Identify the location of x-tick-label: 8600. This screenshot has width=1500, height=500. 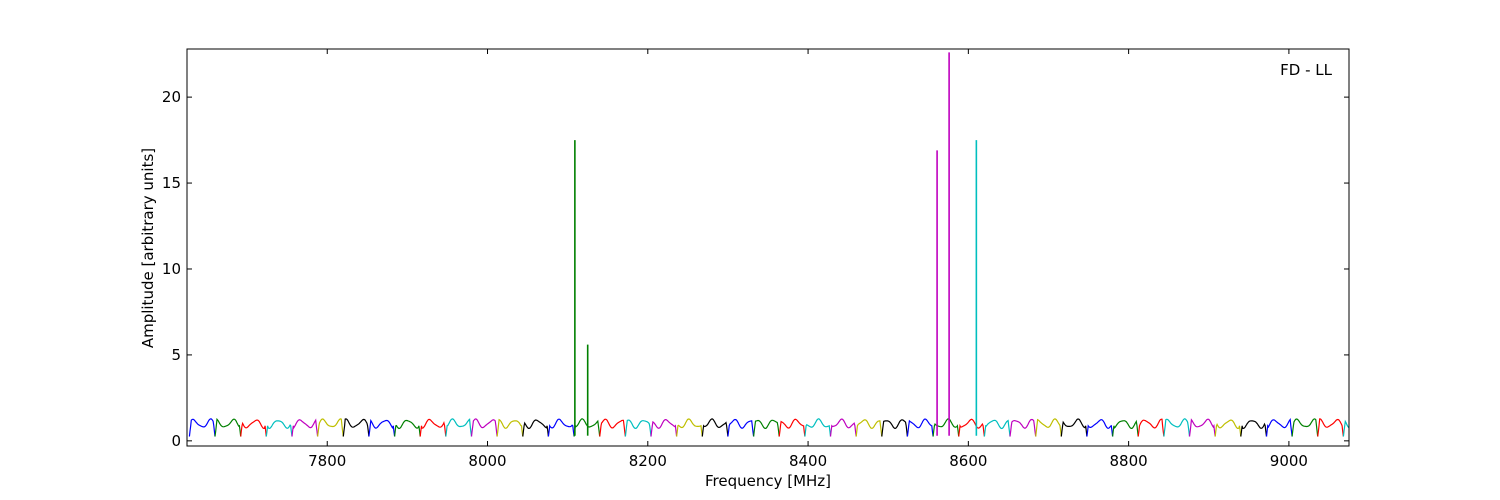
(968, 461).